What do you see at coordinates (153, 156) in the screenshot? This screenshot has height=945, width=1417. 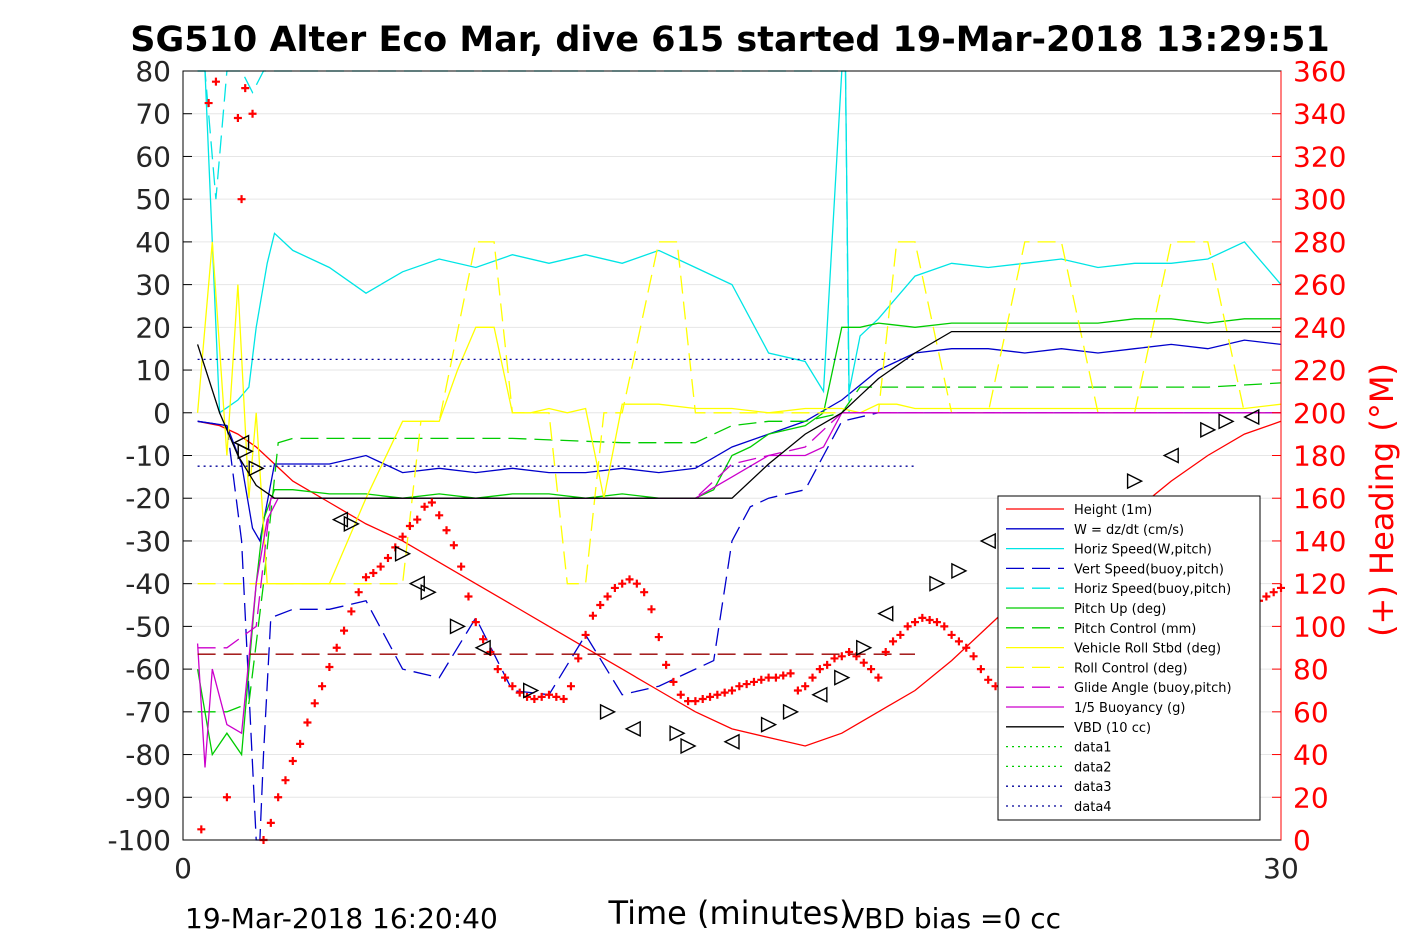 I see `y-tick-label: 60` at bounding box center [153, 156].